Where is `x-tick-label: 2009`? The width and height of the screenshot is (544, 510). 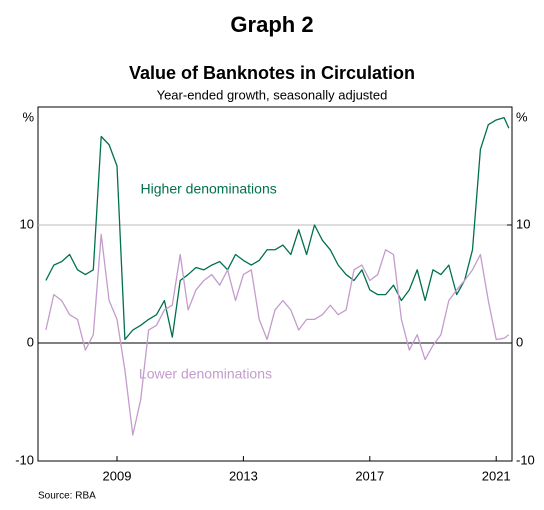 x-tick-label: 2009 is located at coordinates (117, 475).